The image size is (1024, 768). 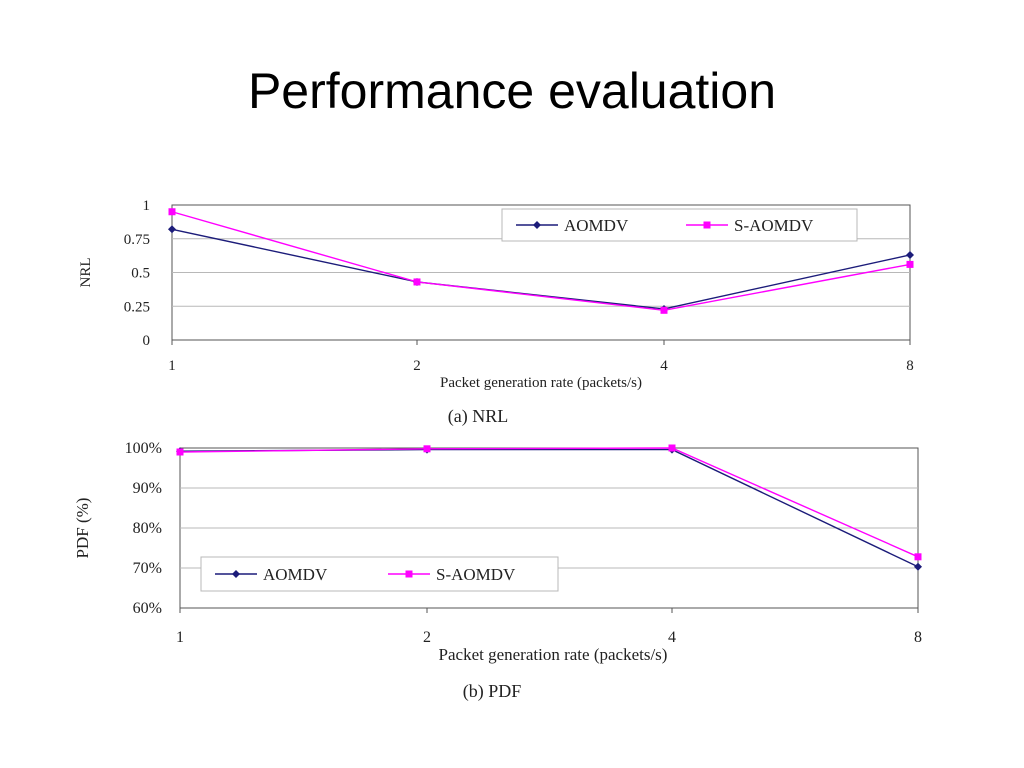 I want to click on chart-caption: (b) PDF, so click(x=492, y=691).